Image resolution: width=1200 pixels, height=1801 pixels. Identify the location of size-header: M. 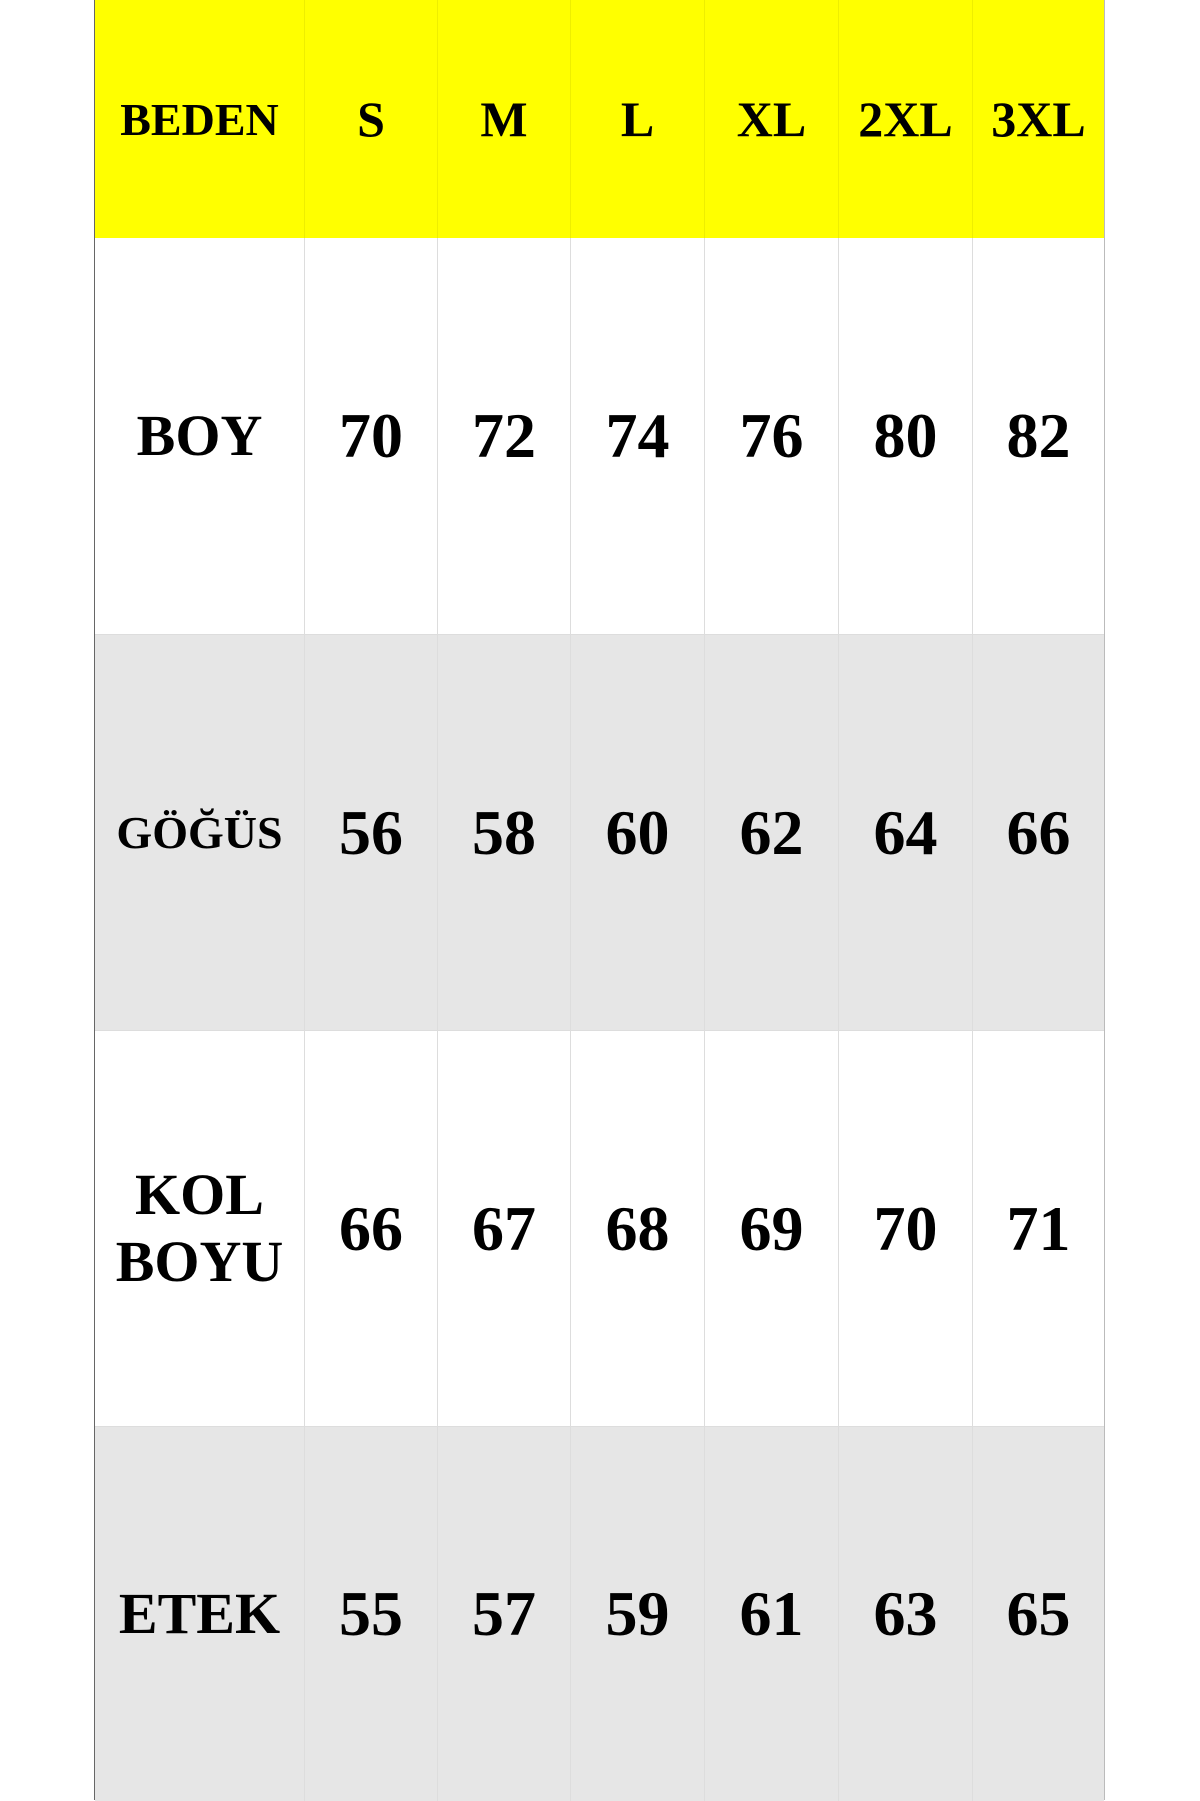
(504, 119).